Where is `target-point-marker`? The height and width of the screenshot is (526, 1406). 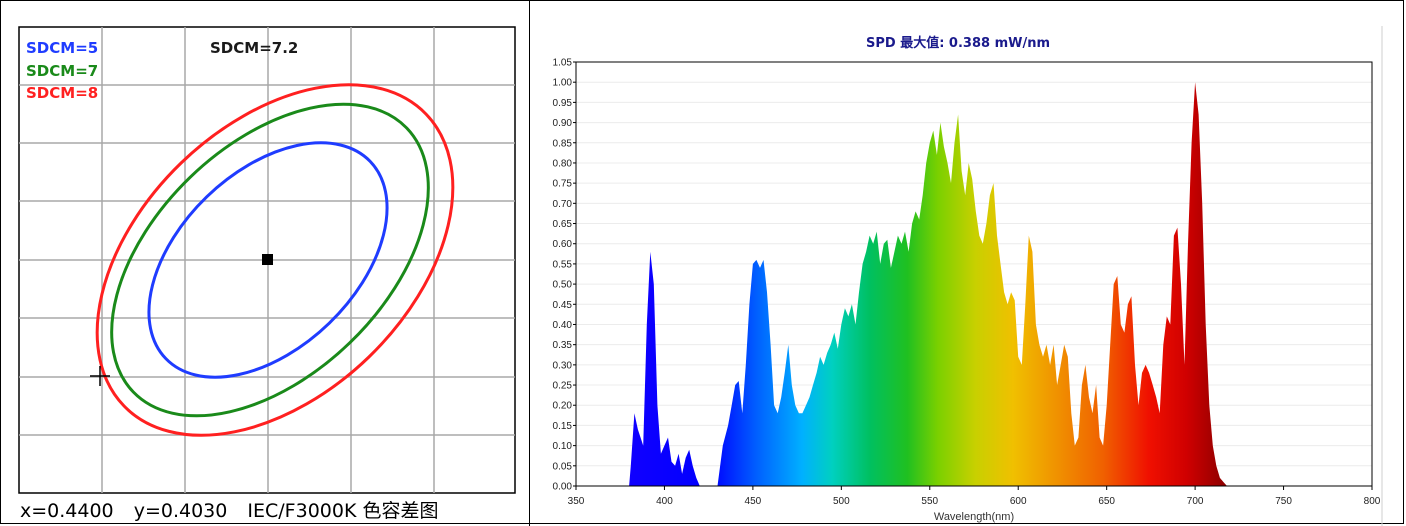
target-point-marker is located at coordinates (267, 259).